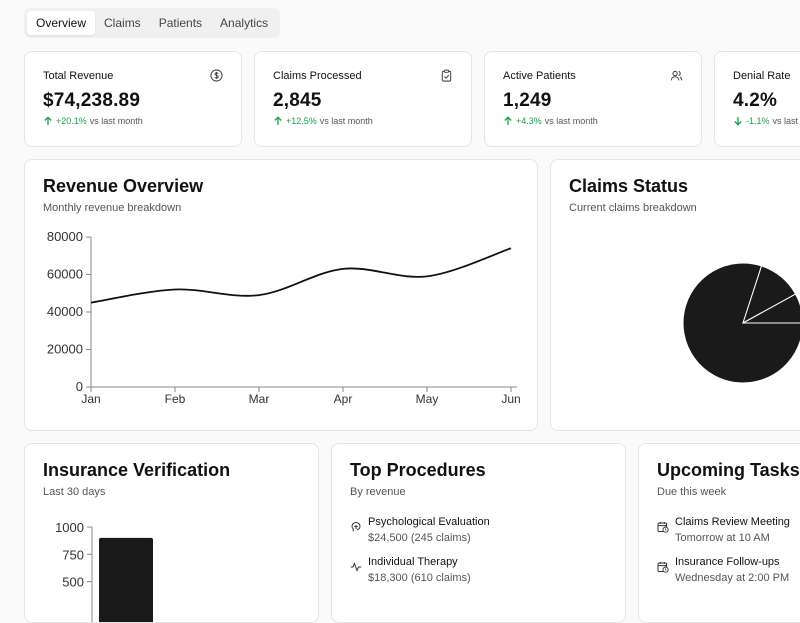  Describe the element at coordinates (692, 492) in the screenshot. I see `card-subtitle: Due this week` at that location.